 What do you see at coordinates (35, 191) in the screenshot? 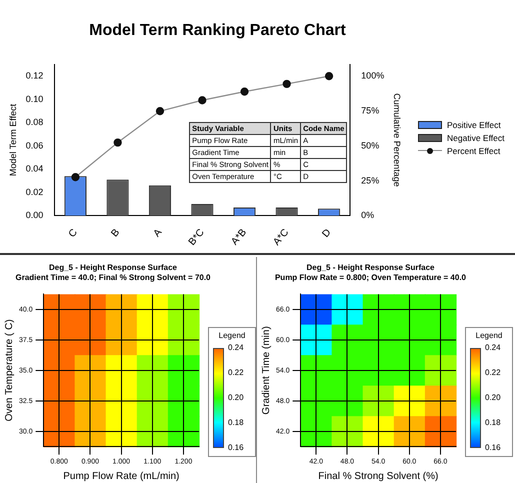
I see `y-tick-label: 0.02` at bounding box center [35, 191].